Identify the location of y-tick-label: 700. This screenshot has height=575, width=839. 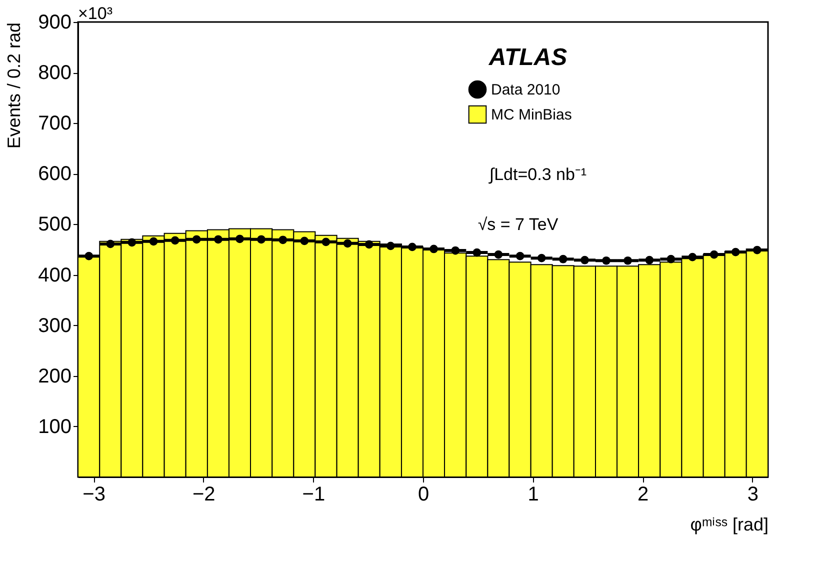
(55, 123).